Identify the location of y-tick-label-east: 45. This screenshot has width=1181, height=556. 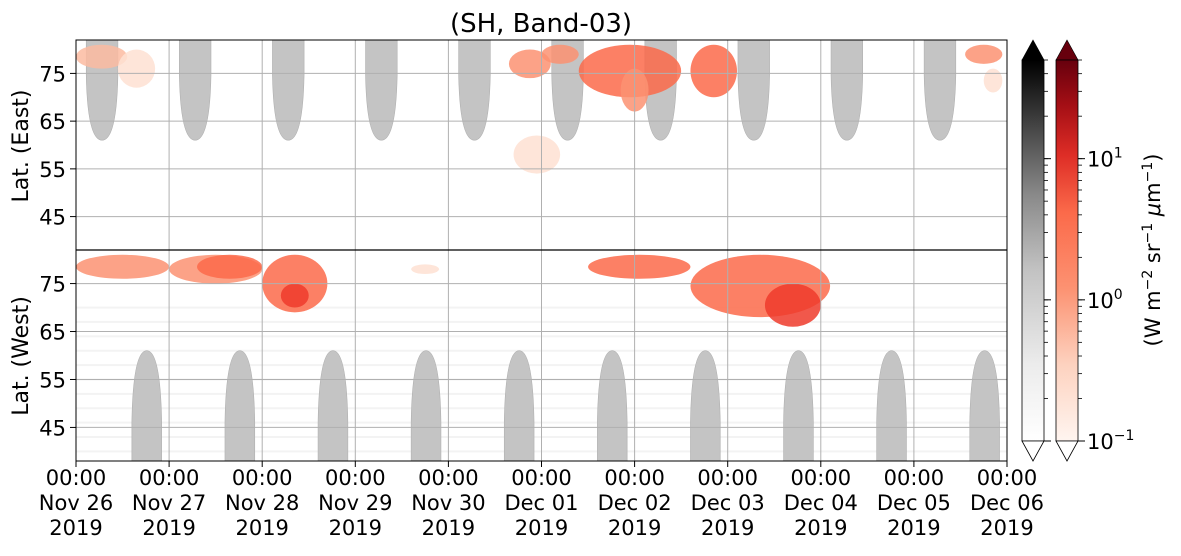
(52, 218).